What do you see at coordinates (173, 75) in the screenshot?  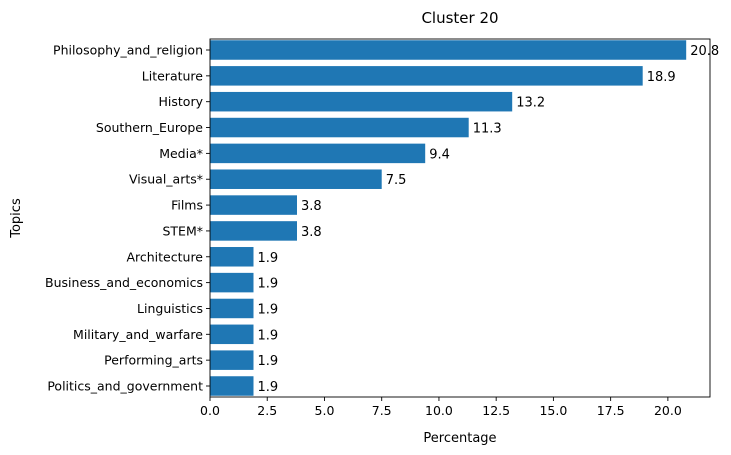 I see `y-tick-label: Literature` at bounding box center [173, 75].